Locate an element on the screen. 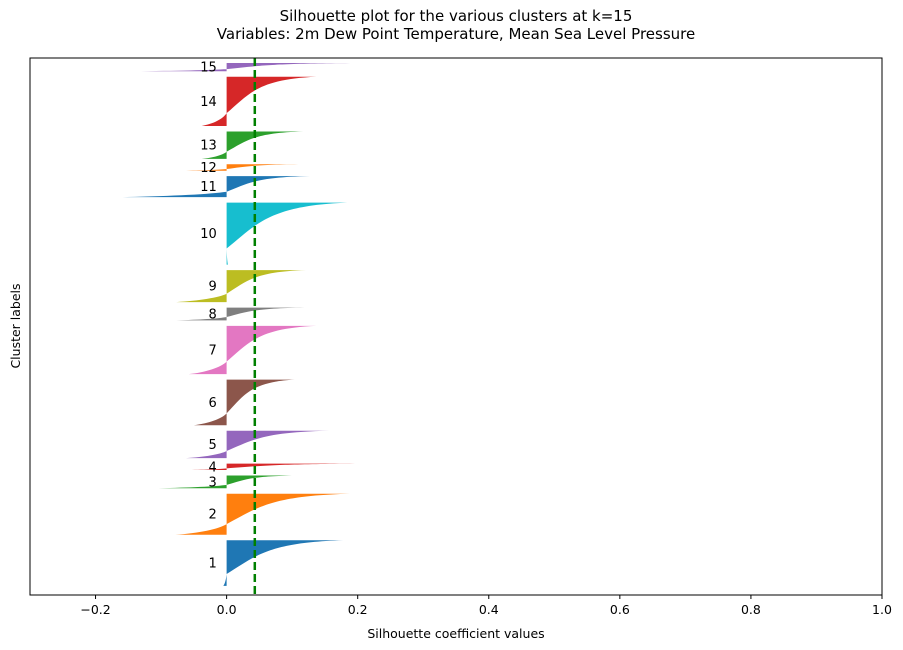 The height and width of the screenshot is (650, 903). cluster-label-11: 11 is located at coordinates (208, 187).